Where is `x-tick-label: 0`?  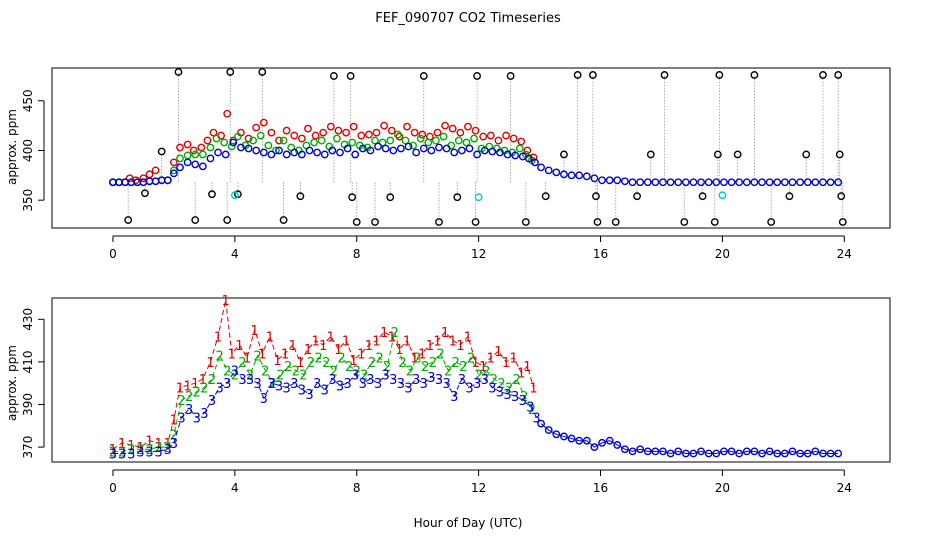 x-tick-label: 0 is located at coordinates (113, 488).